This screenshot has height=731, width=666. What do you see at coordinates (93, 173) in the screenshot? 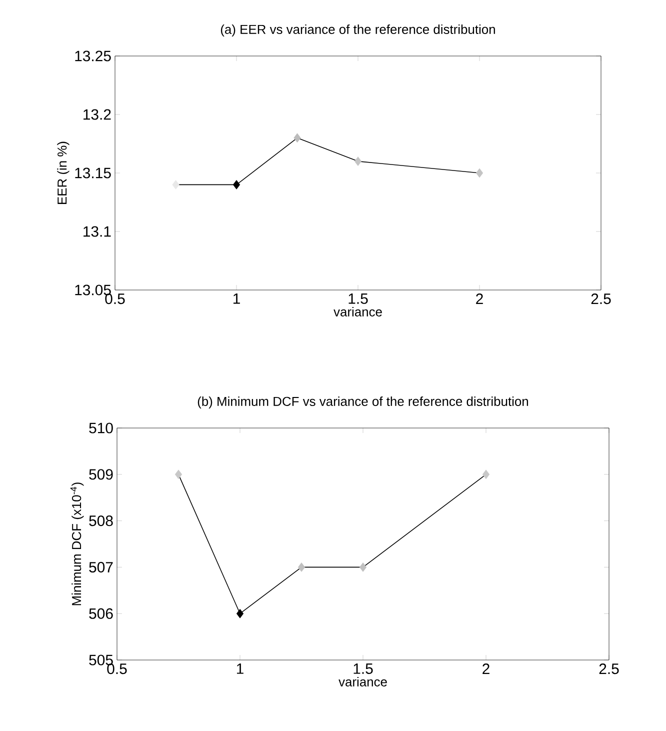
I see `y-tick-label: 13.15` at bounding box center [93, 173].